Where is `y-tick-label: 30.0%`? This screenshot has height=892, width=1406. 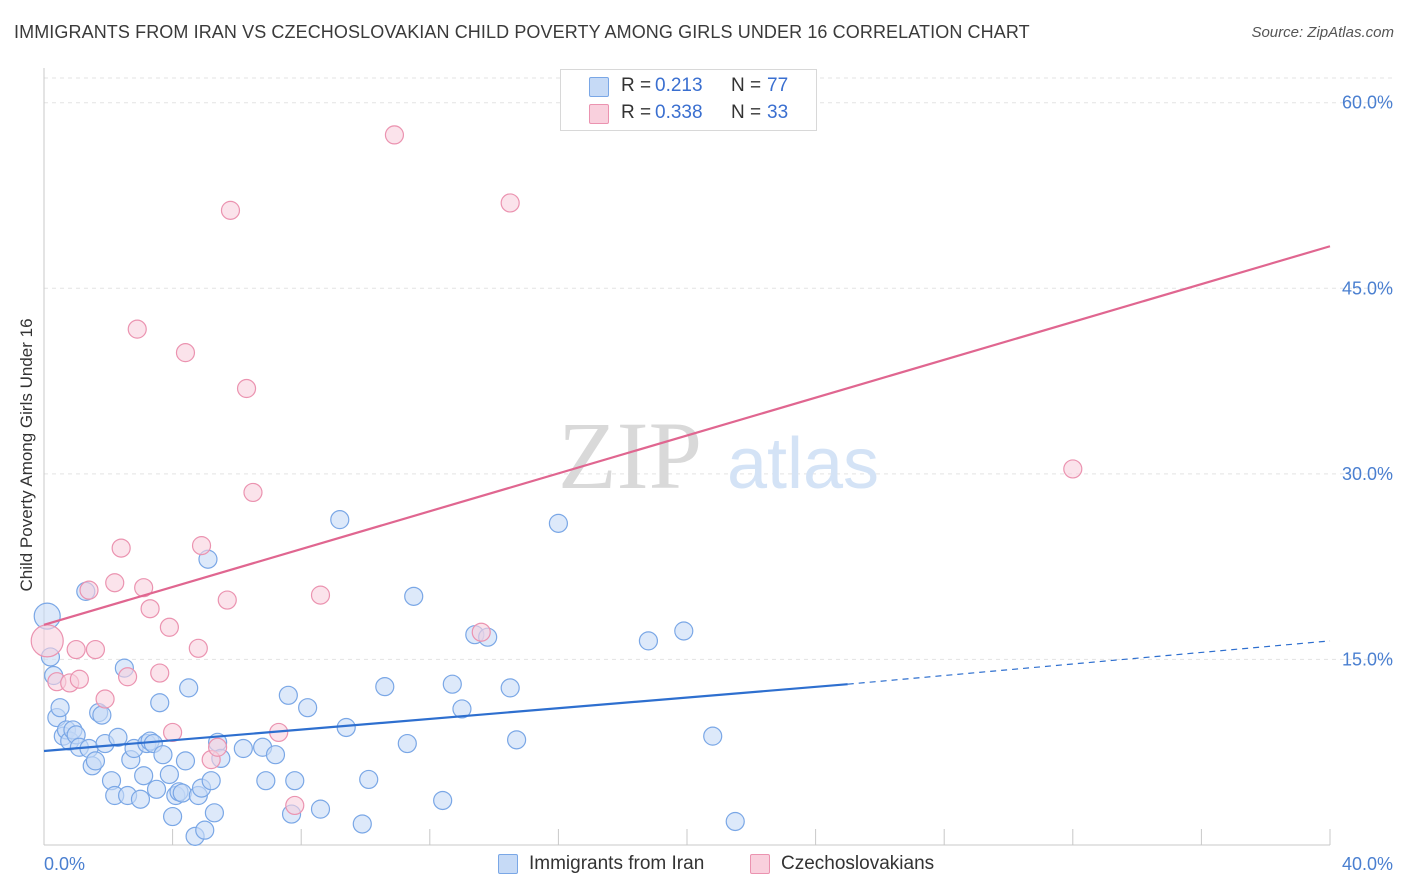 y-tick-label: 30.0% is located at coordinates (1367, 474).